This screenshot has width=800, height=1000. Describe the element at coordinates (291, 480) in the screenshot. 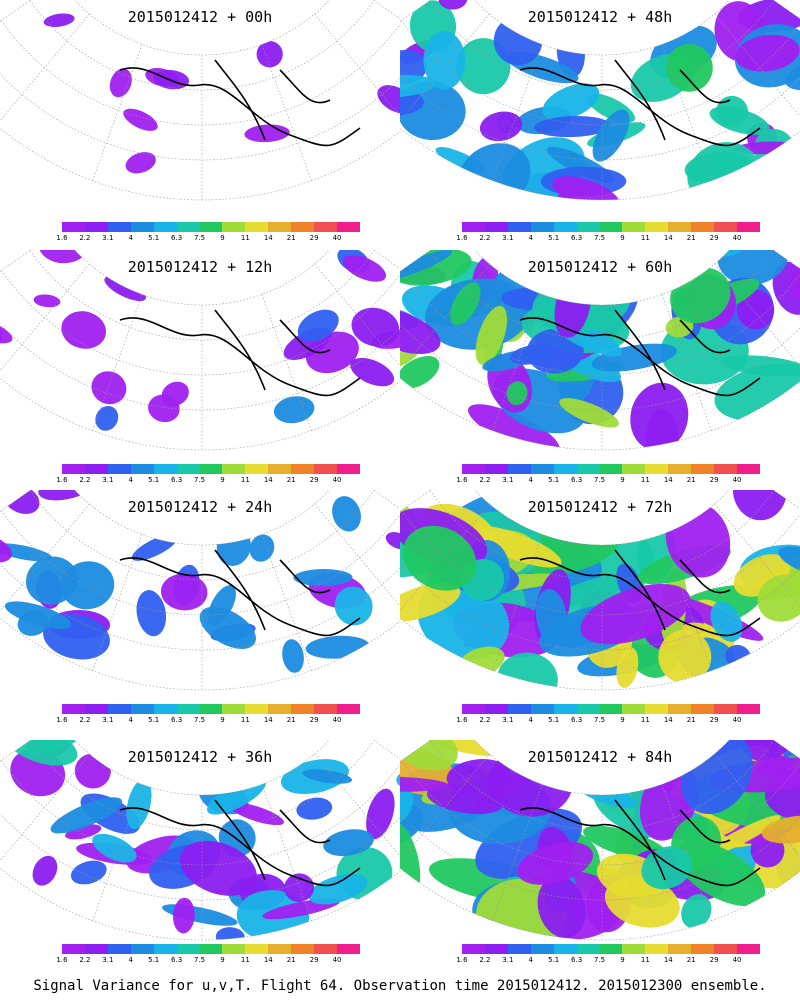

I see `colorbar-tick-label: 21` at that location.